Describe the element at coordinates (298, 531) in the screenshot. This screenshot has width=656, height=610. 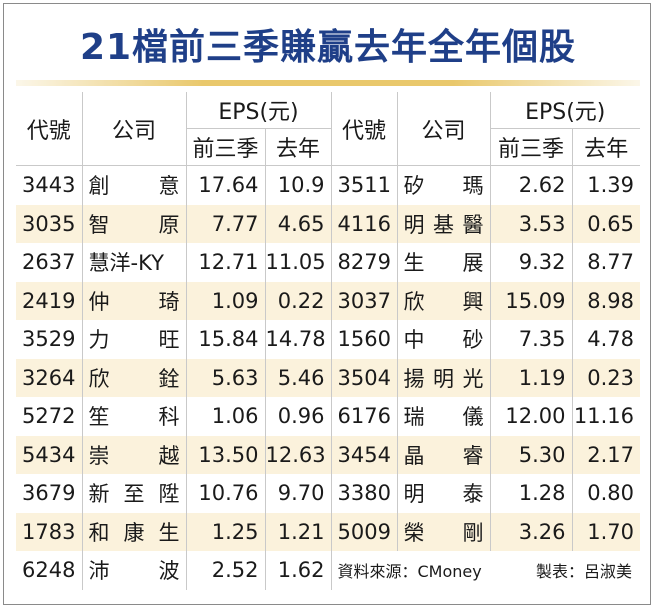
I see `eps-last-year: 1.21` at that location.